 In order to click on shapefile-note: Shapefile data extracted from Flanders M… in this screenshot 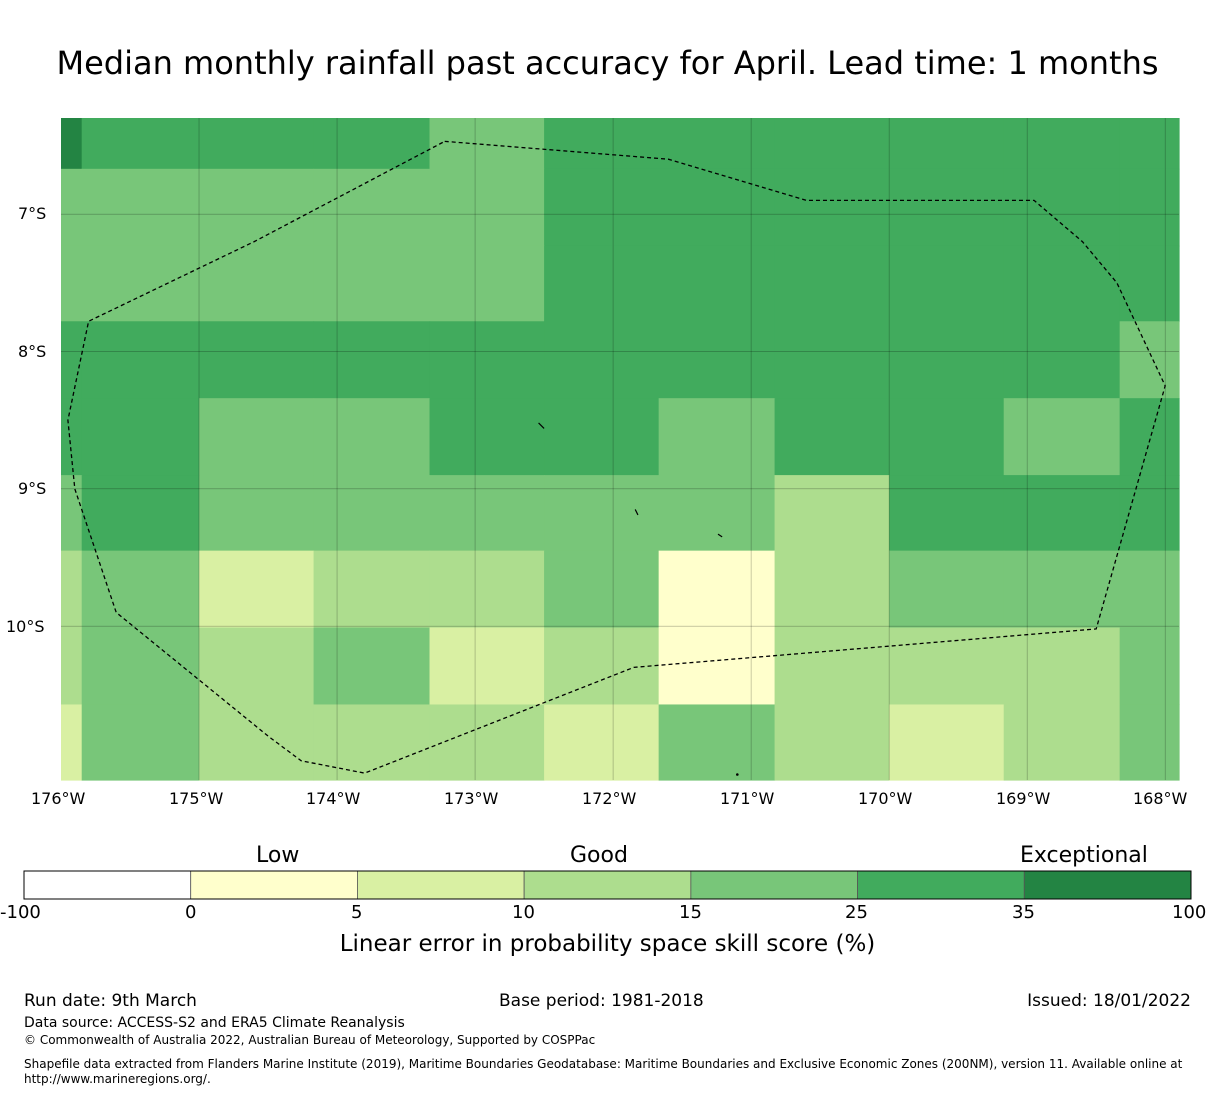, I will do `click(603, 1071)`.